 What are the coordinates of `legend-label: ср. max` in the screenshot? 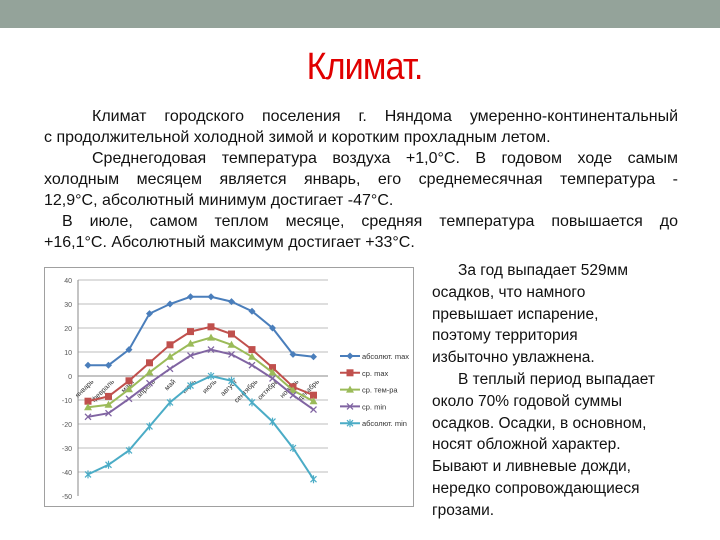 It's located at (375, 373).